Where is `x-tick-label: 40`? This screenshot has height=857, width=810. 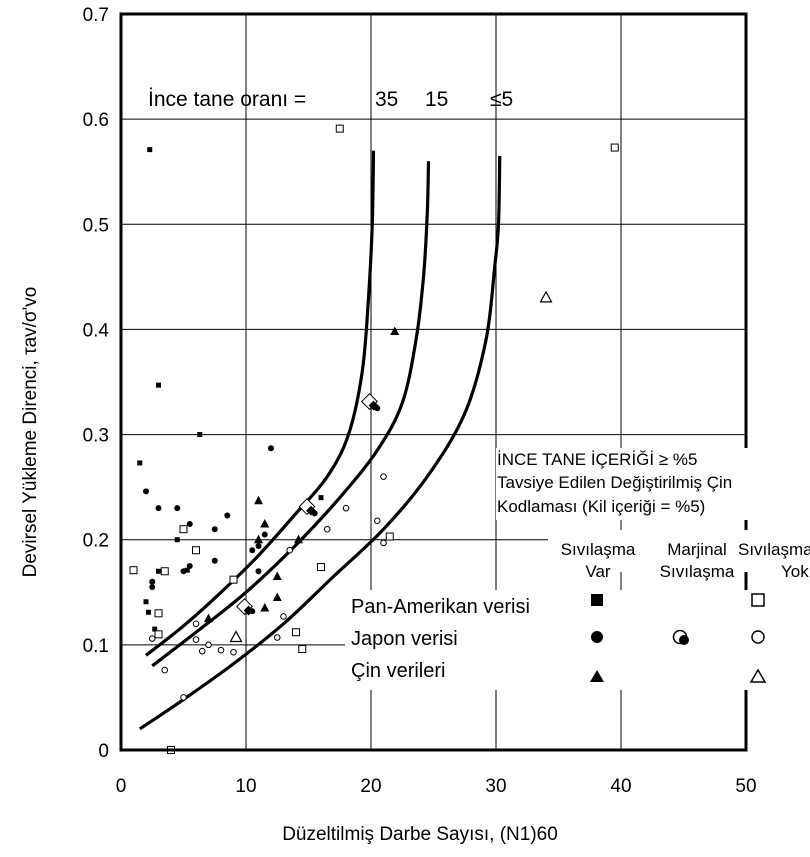 x-tick-label: 40 is located at coordinates (620, 786).